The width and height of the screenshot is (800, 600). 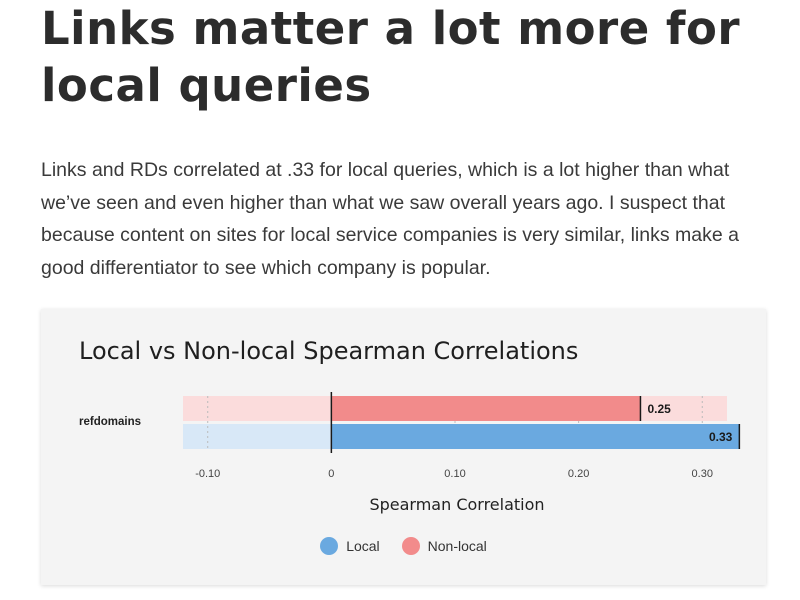 What do you see at coordinates (457, 546) in the screenshot?
I see `legend-label-nonlocal: Non-local` at bounding box center [457, 546].